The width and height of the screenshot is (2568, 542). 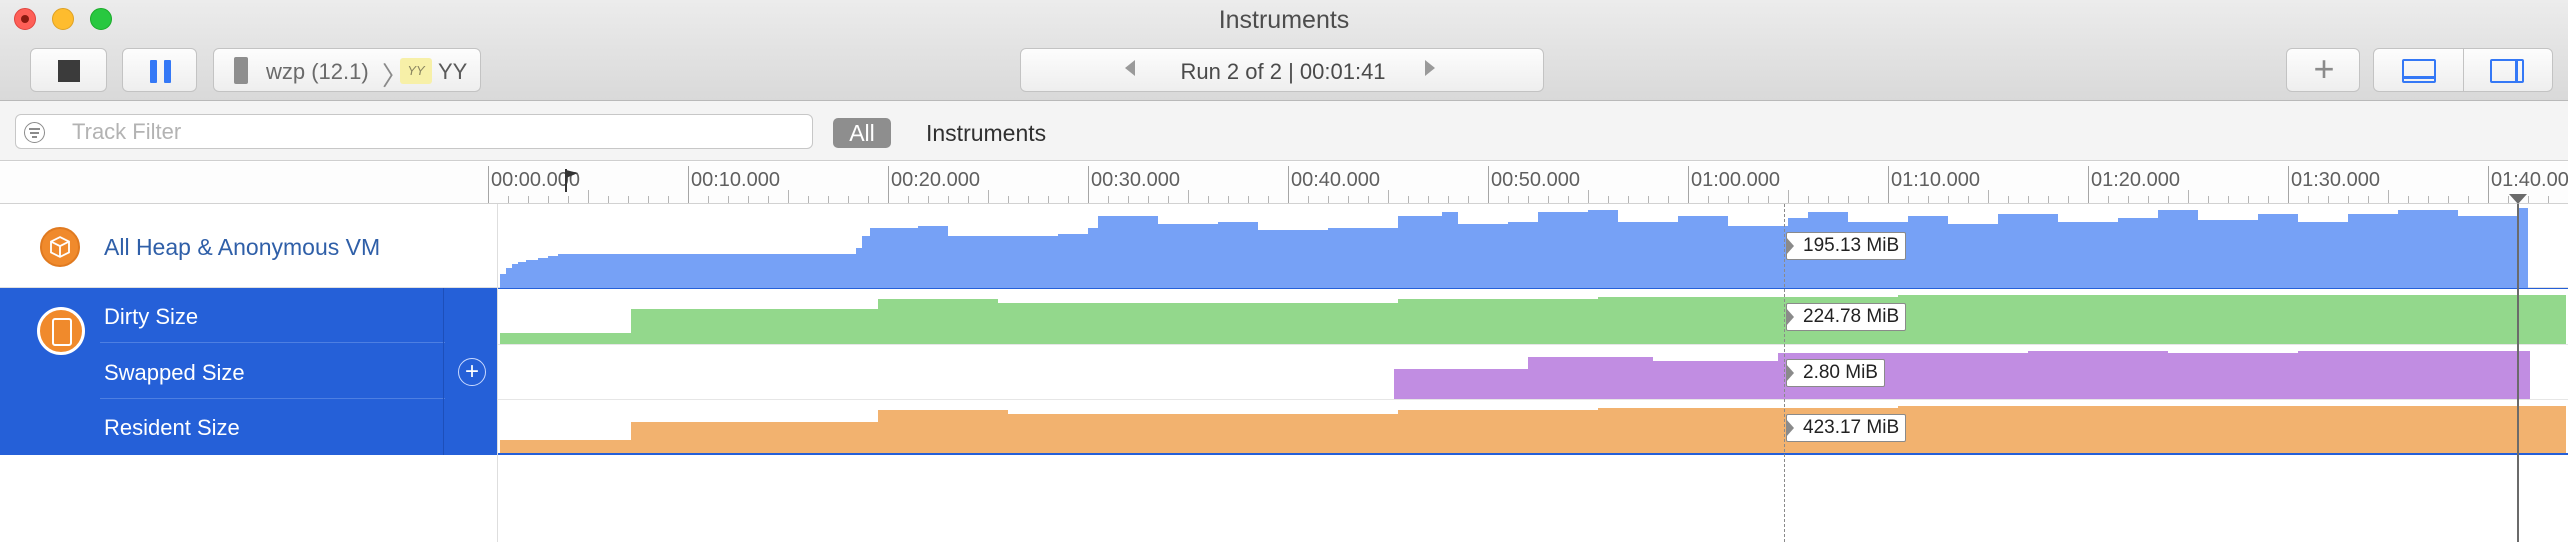 I want to click on stop-button, so click(x=68, y=70).